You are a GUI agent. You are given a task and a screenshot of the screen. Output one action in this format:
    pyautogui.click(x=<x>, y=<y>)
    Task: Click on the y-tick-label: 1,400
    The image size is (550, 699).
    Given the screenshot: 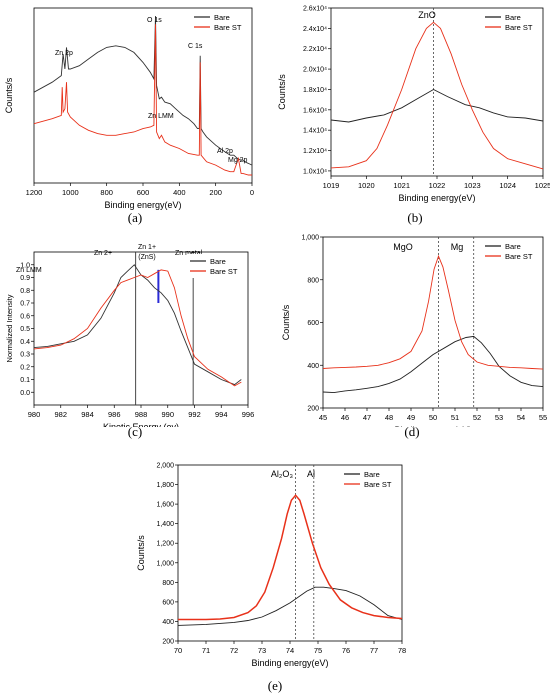 What is the action you would take?
    pyautogui.click(x=165, y=524)
    